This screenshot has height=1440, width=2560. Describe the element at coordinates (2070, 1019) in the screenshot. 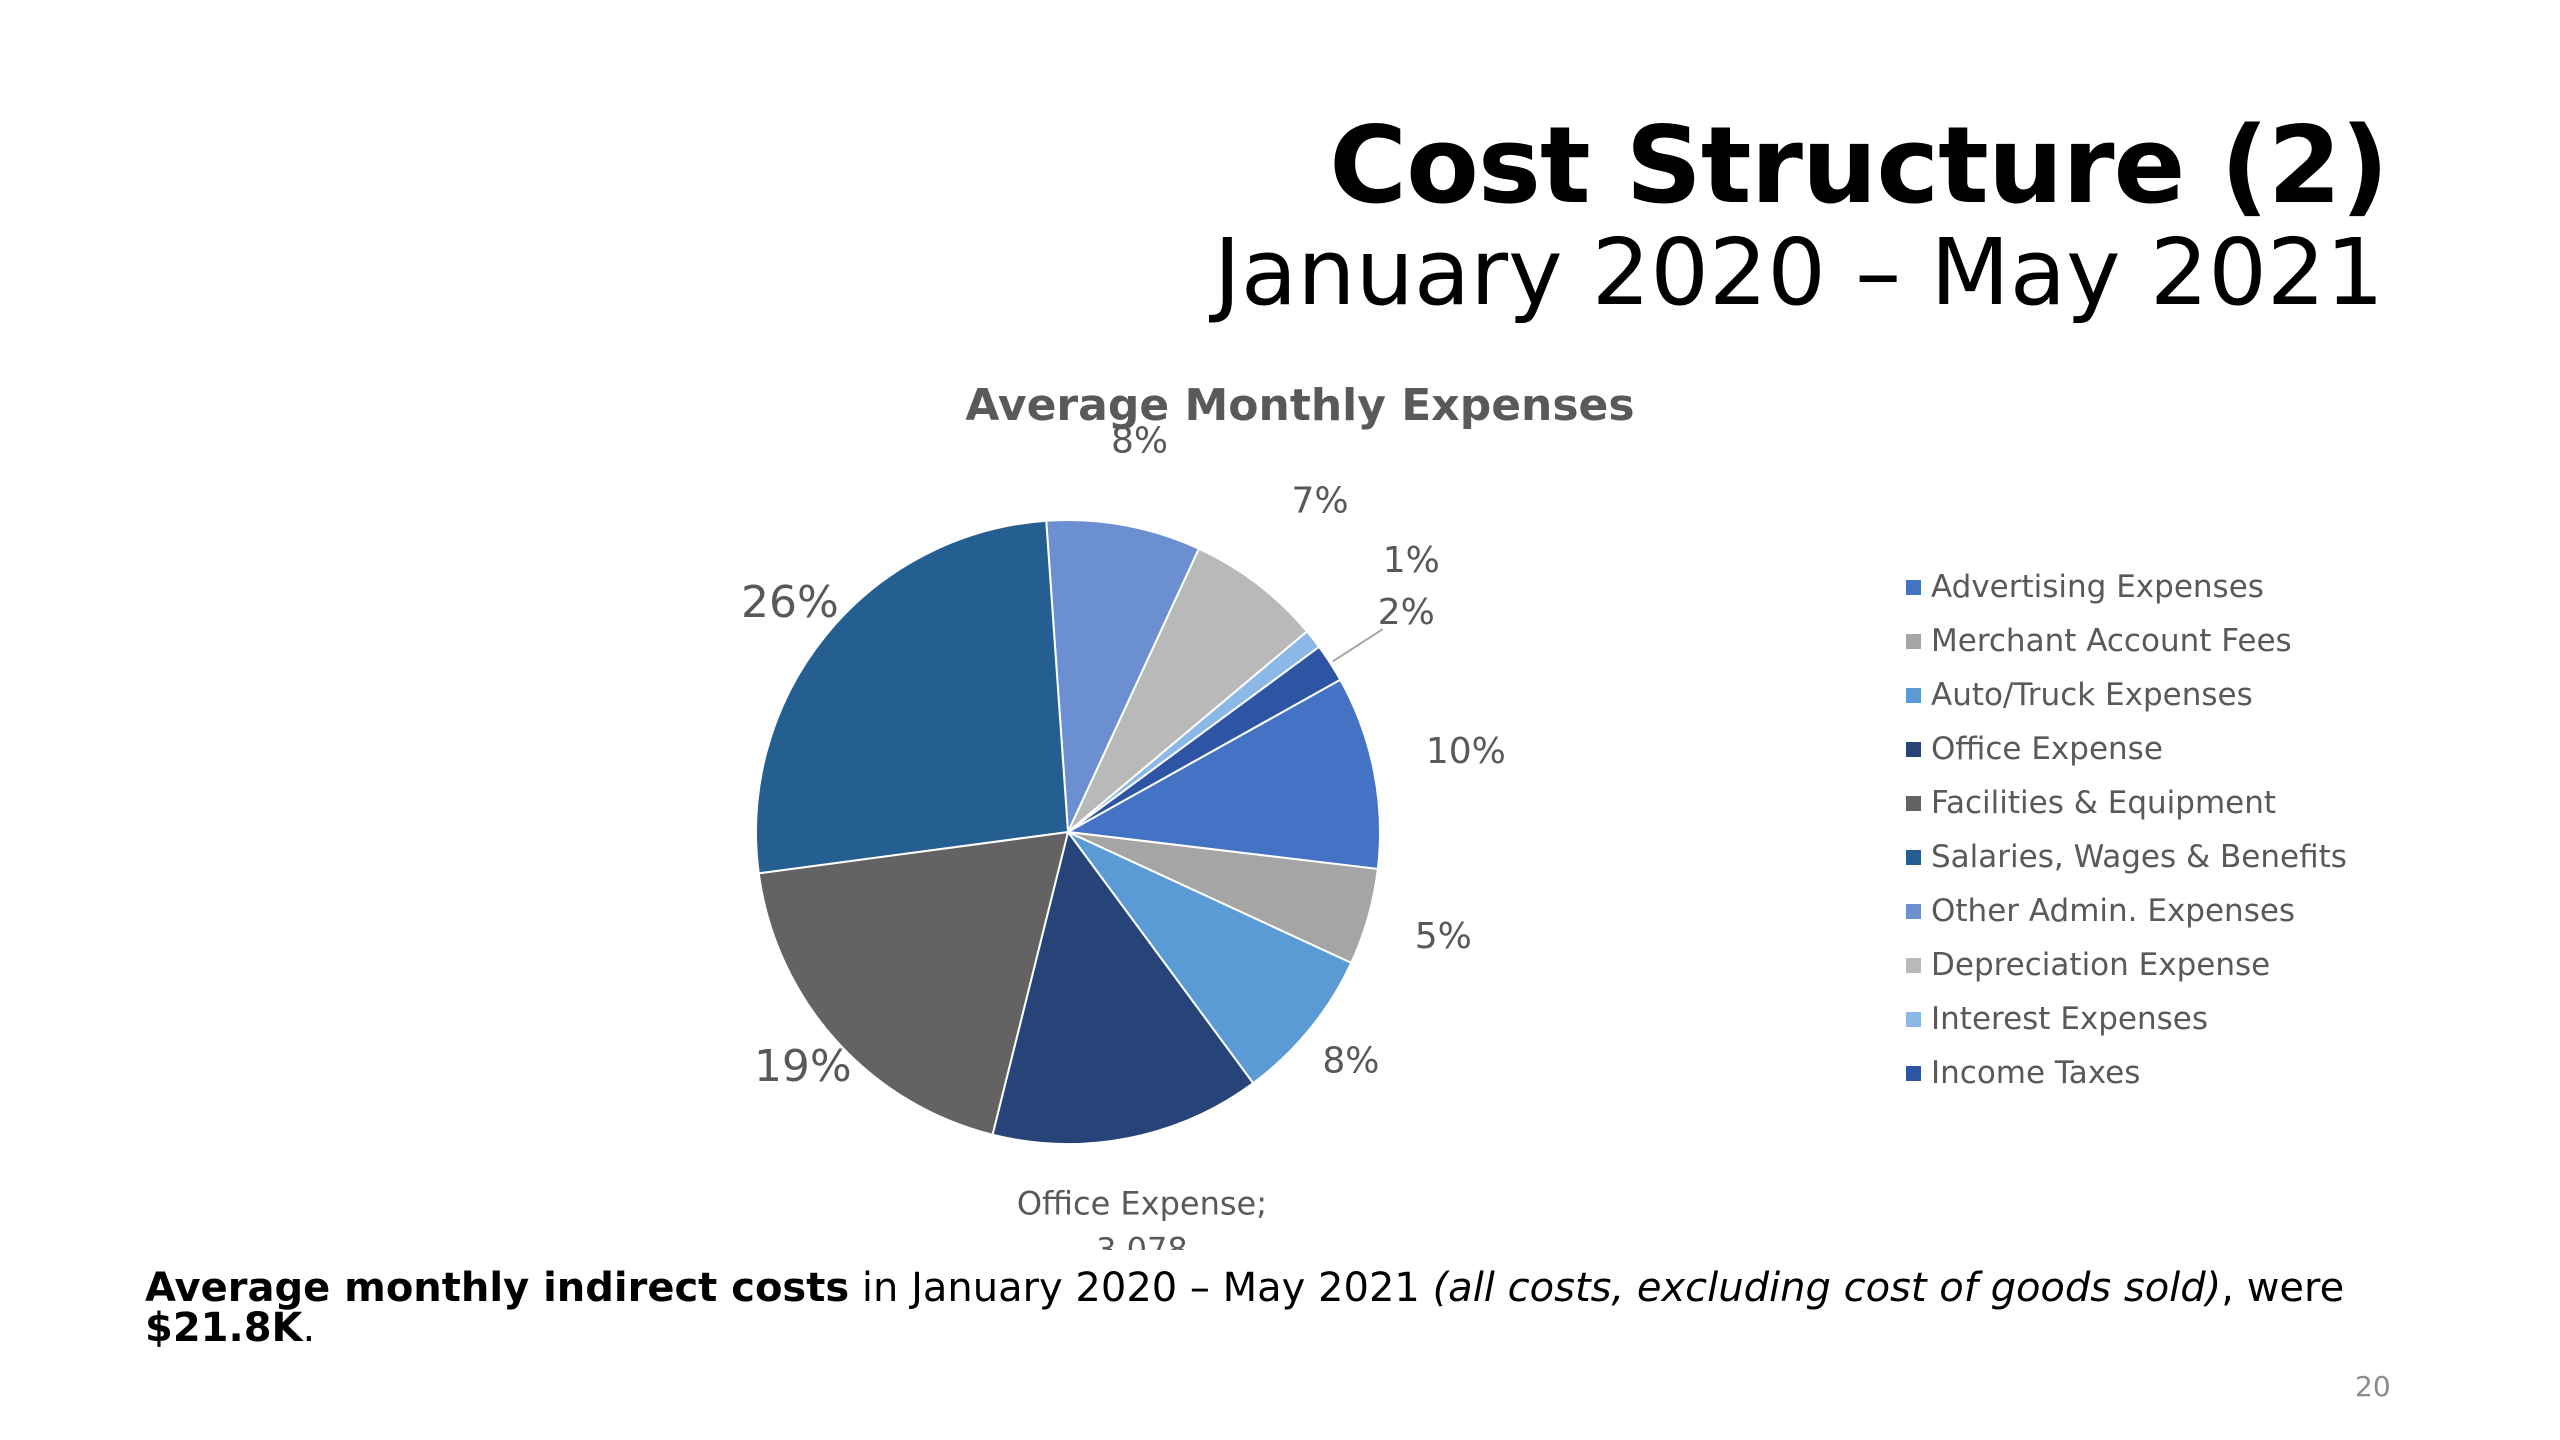

I see `legend-label: Interest Expenses` at that location.